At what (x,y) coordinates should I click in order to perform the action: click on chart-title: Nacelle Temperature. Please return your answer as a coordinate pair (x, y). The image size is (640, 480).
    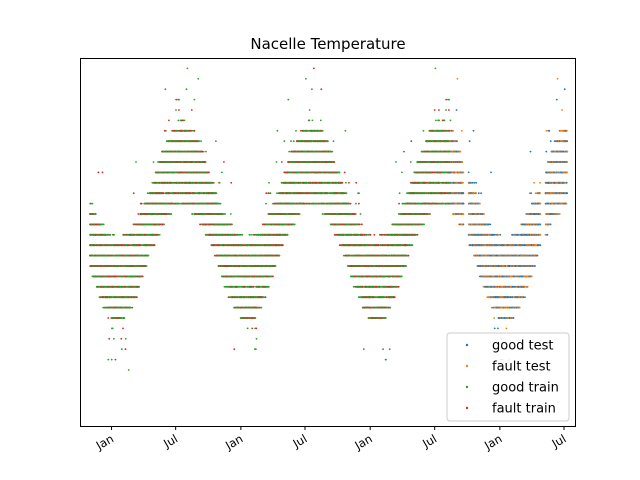
    Looking at the image, I should click on (327, 44).